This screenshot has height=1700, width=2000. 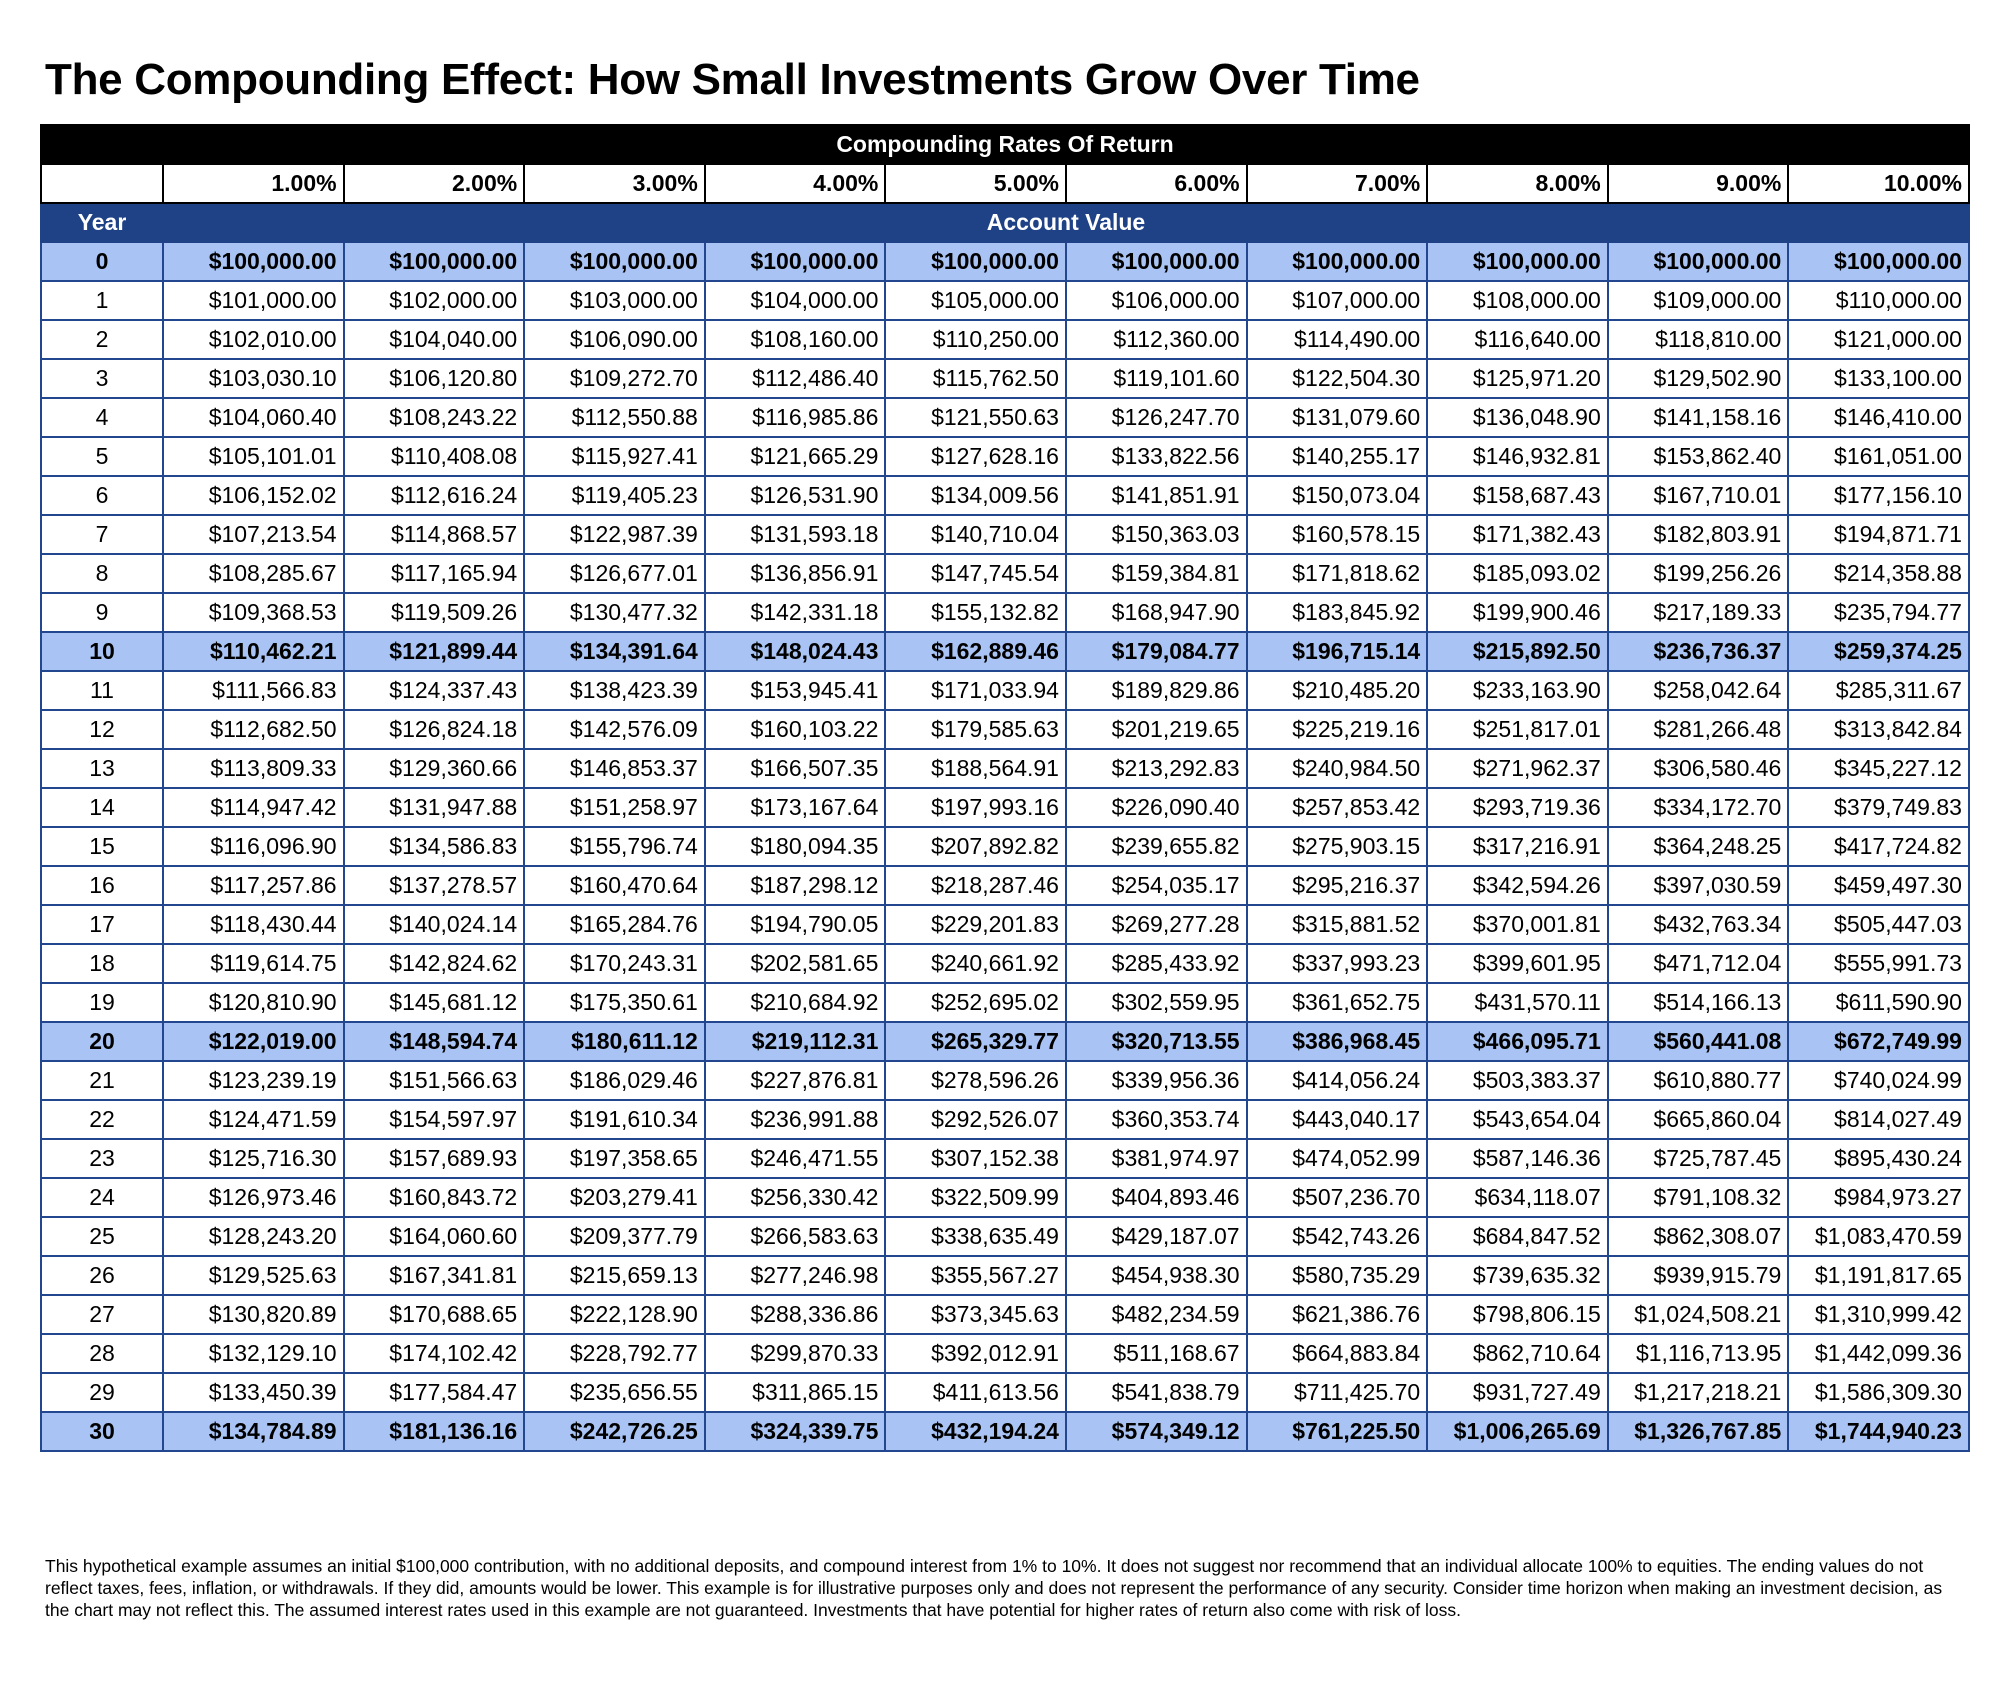 I want to click on account-value-cell: $131,593.18, so click(x=795, y=534).